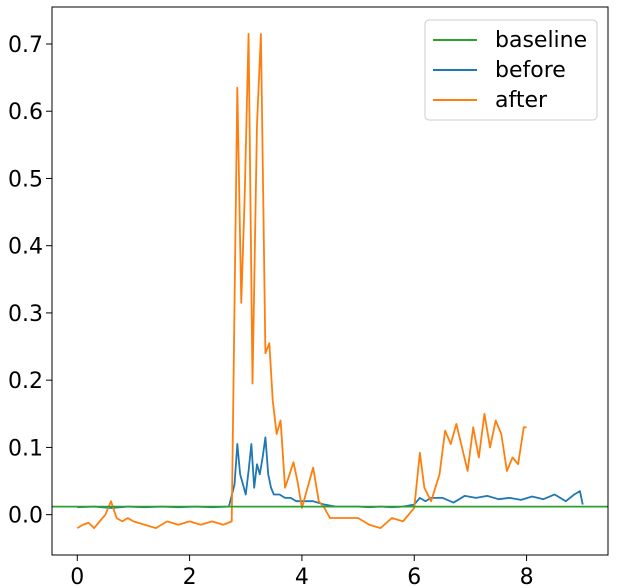 Image resolution: width=618 pixels, height=588 pixels. I want to click on x-axis: 0 2 4 6 8, so click(302, 571).